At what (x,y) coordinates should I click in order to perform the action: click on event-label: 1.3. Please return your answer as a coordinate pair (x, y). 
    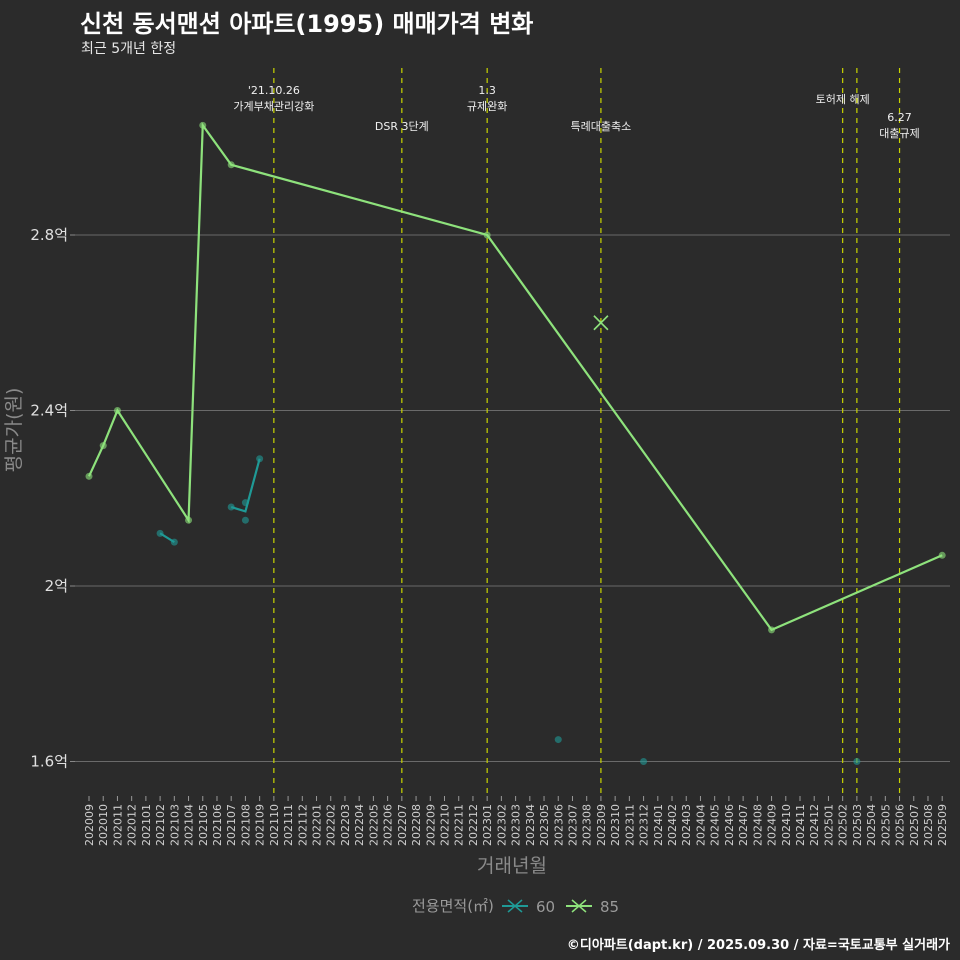
    Looking at the image, I should click on (487, 90).